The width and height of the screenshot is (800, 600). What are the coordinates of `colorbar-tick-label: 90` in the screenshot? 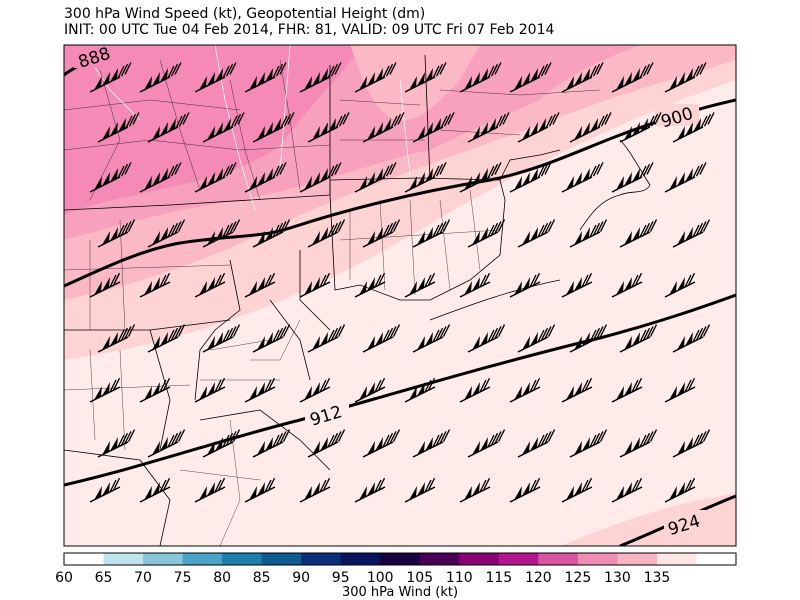 It's located at (301, 578).